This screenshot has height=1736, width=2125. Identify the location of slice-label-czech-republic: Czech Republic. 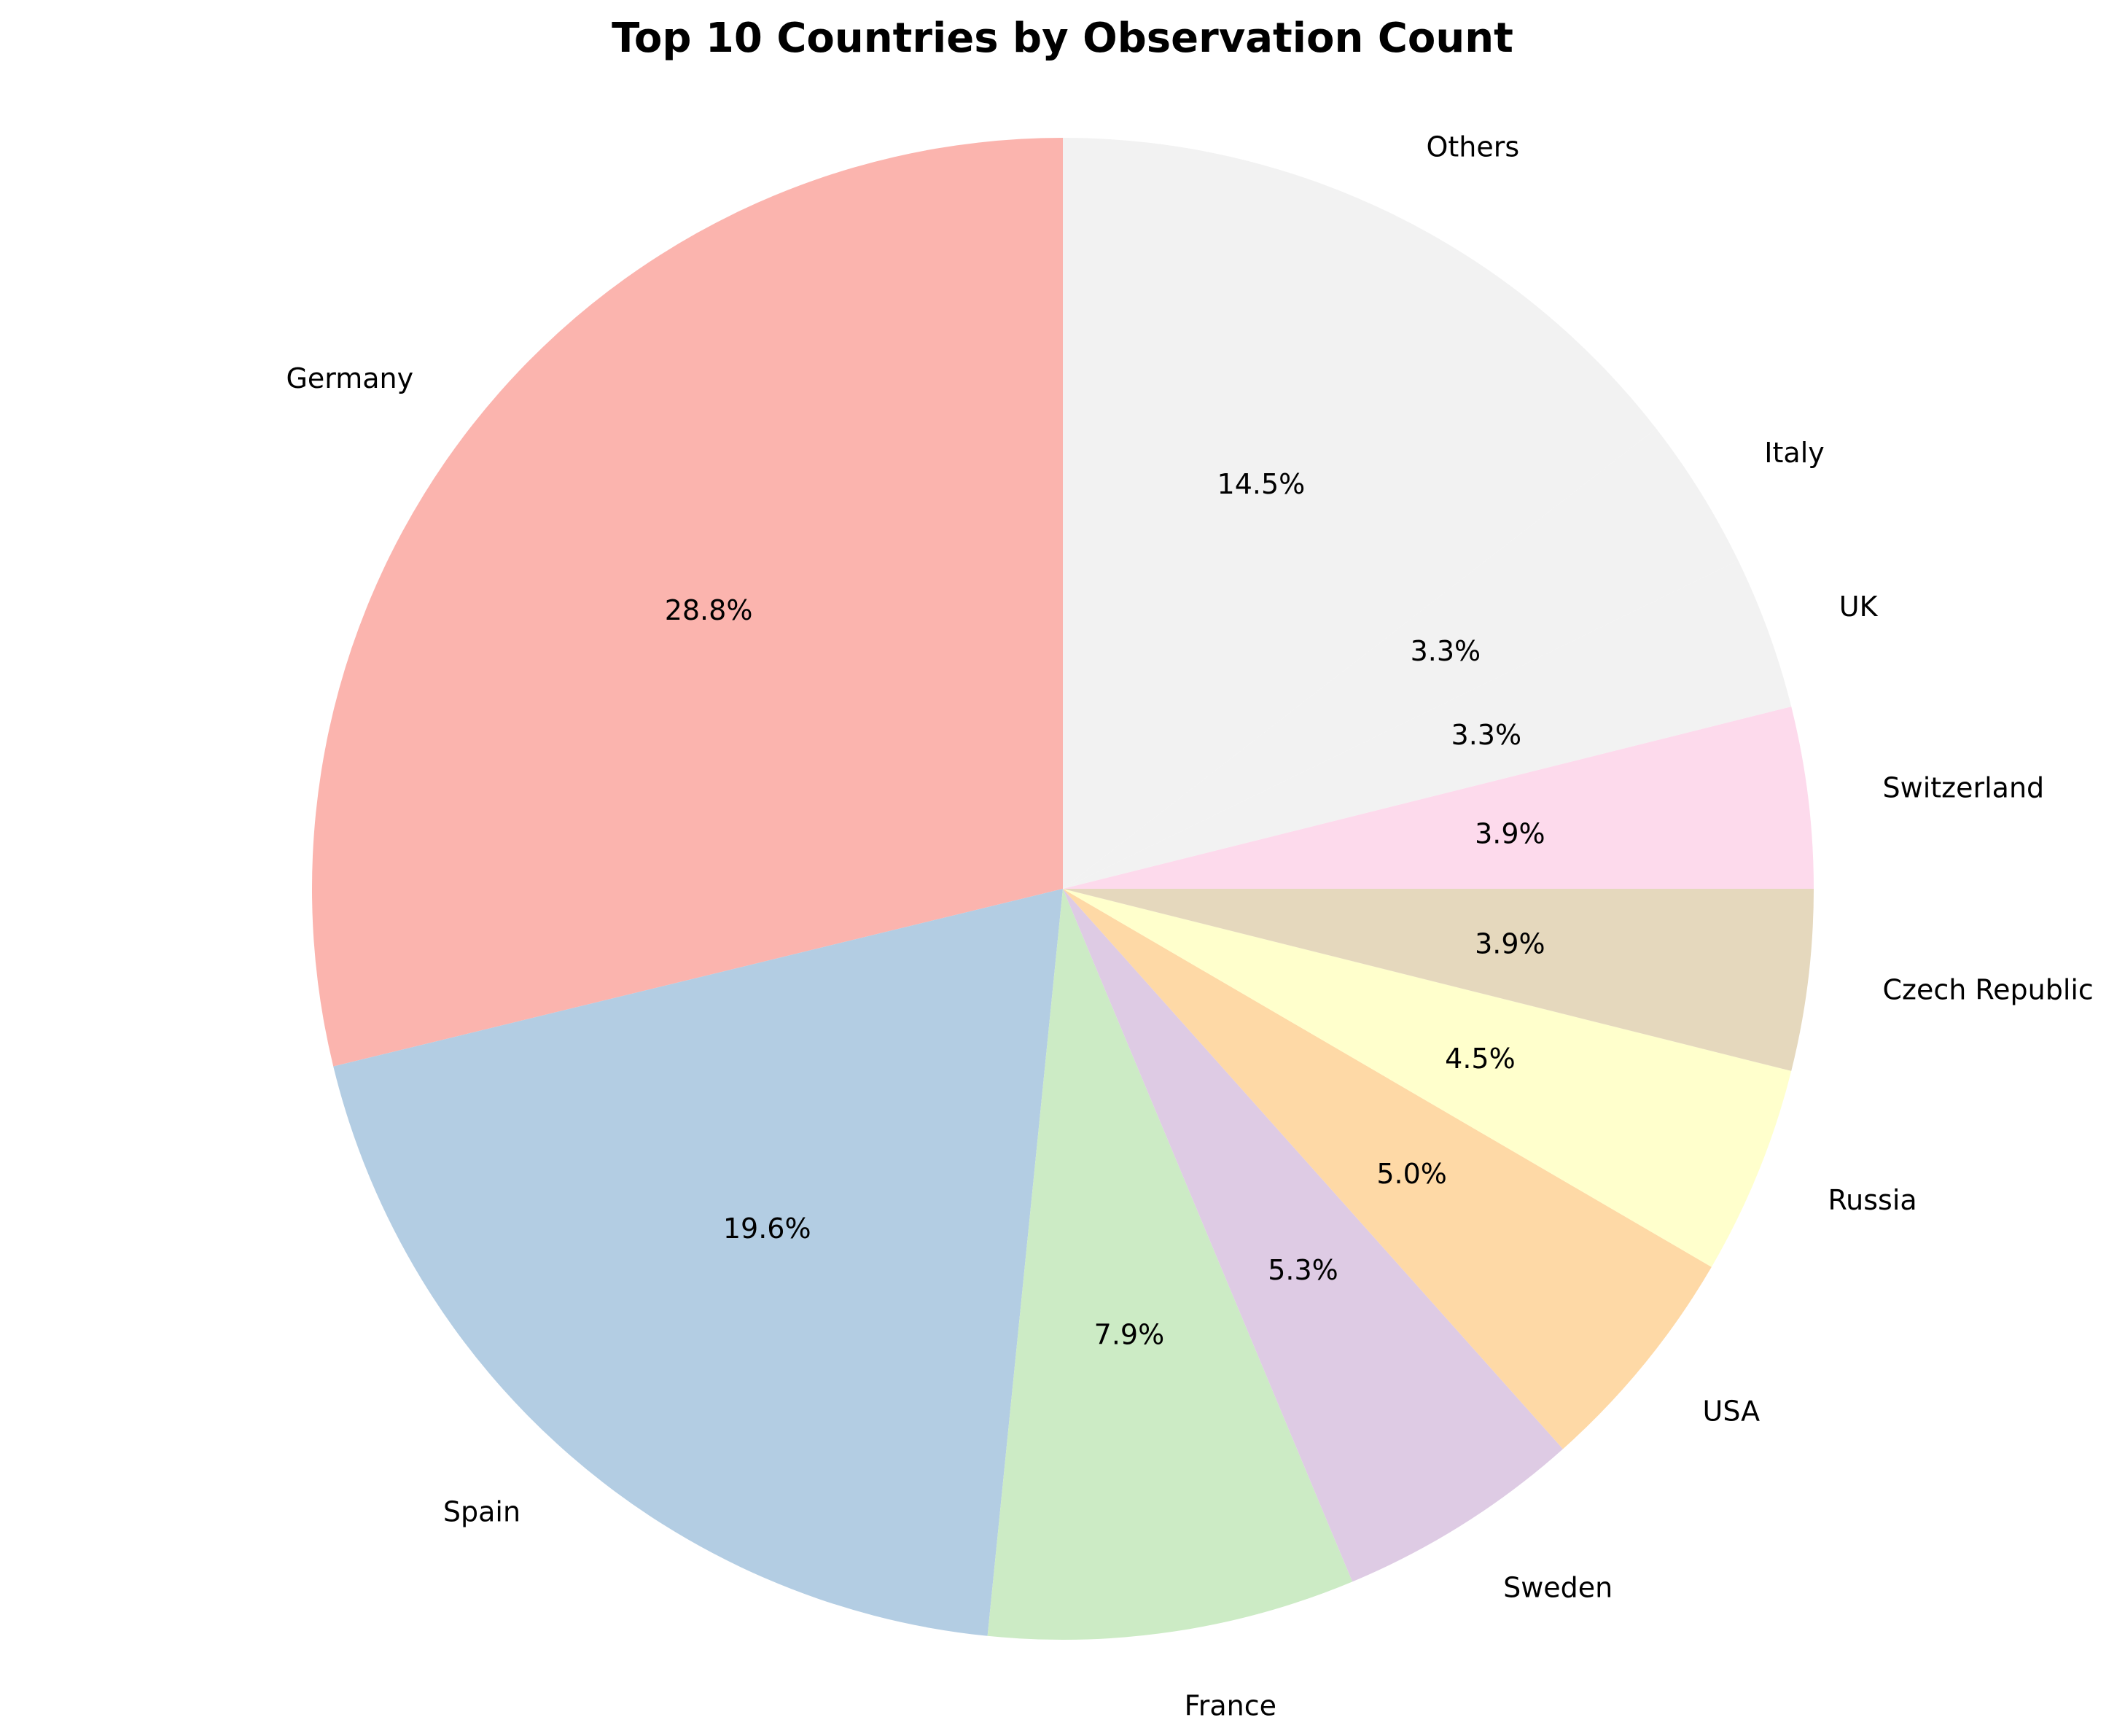
(1989, 989).